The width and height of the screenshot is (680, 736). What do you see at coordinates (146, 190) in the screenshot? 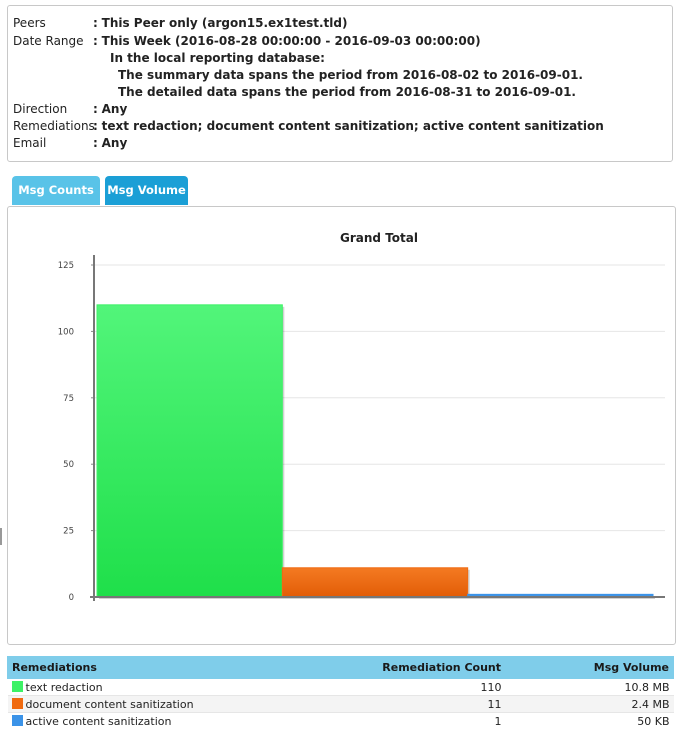
I see `tab-msg-volume: Msg Volume` at bounding box center [146, 190].